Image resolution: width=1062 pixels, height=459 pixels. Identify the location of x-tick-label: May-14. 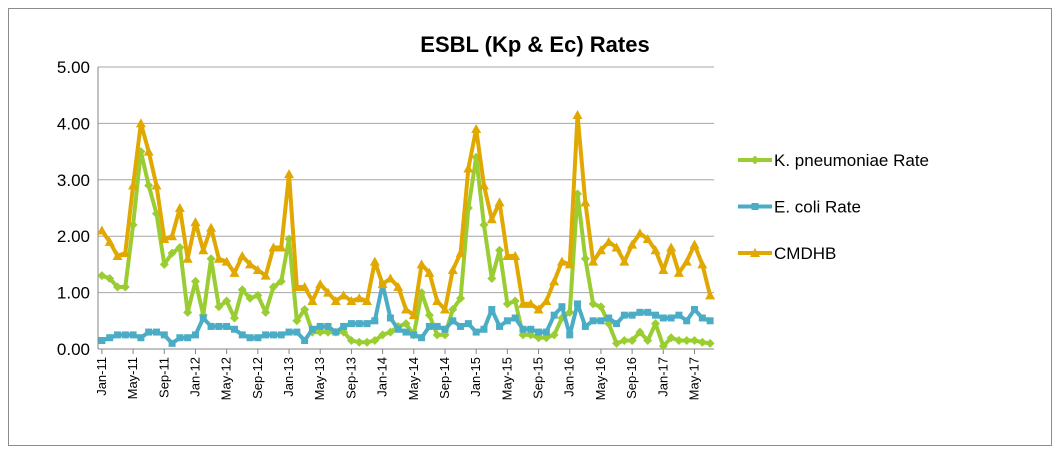
(413, 378).